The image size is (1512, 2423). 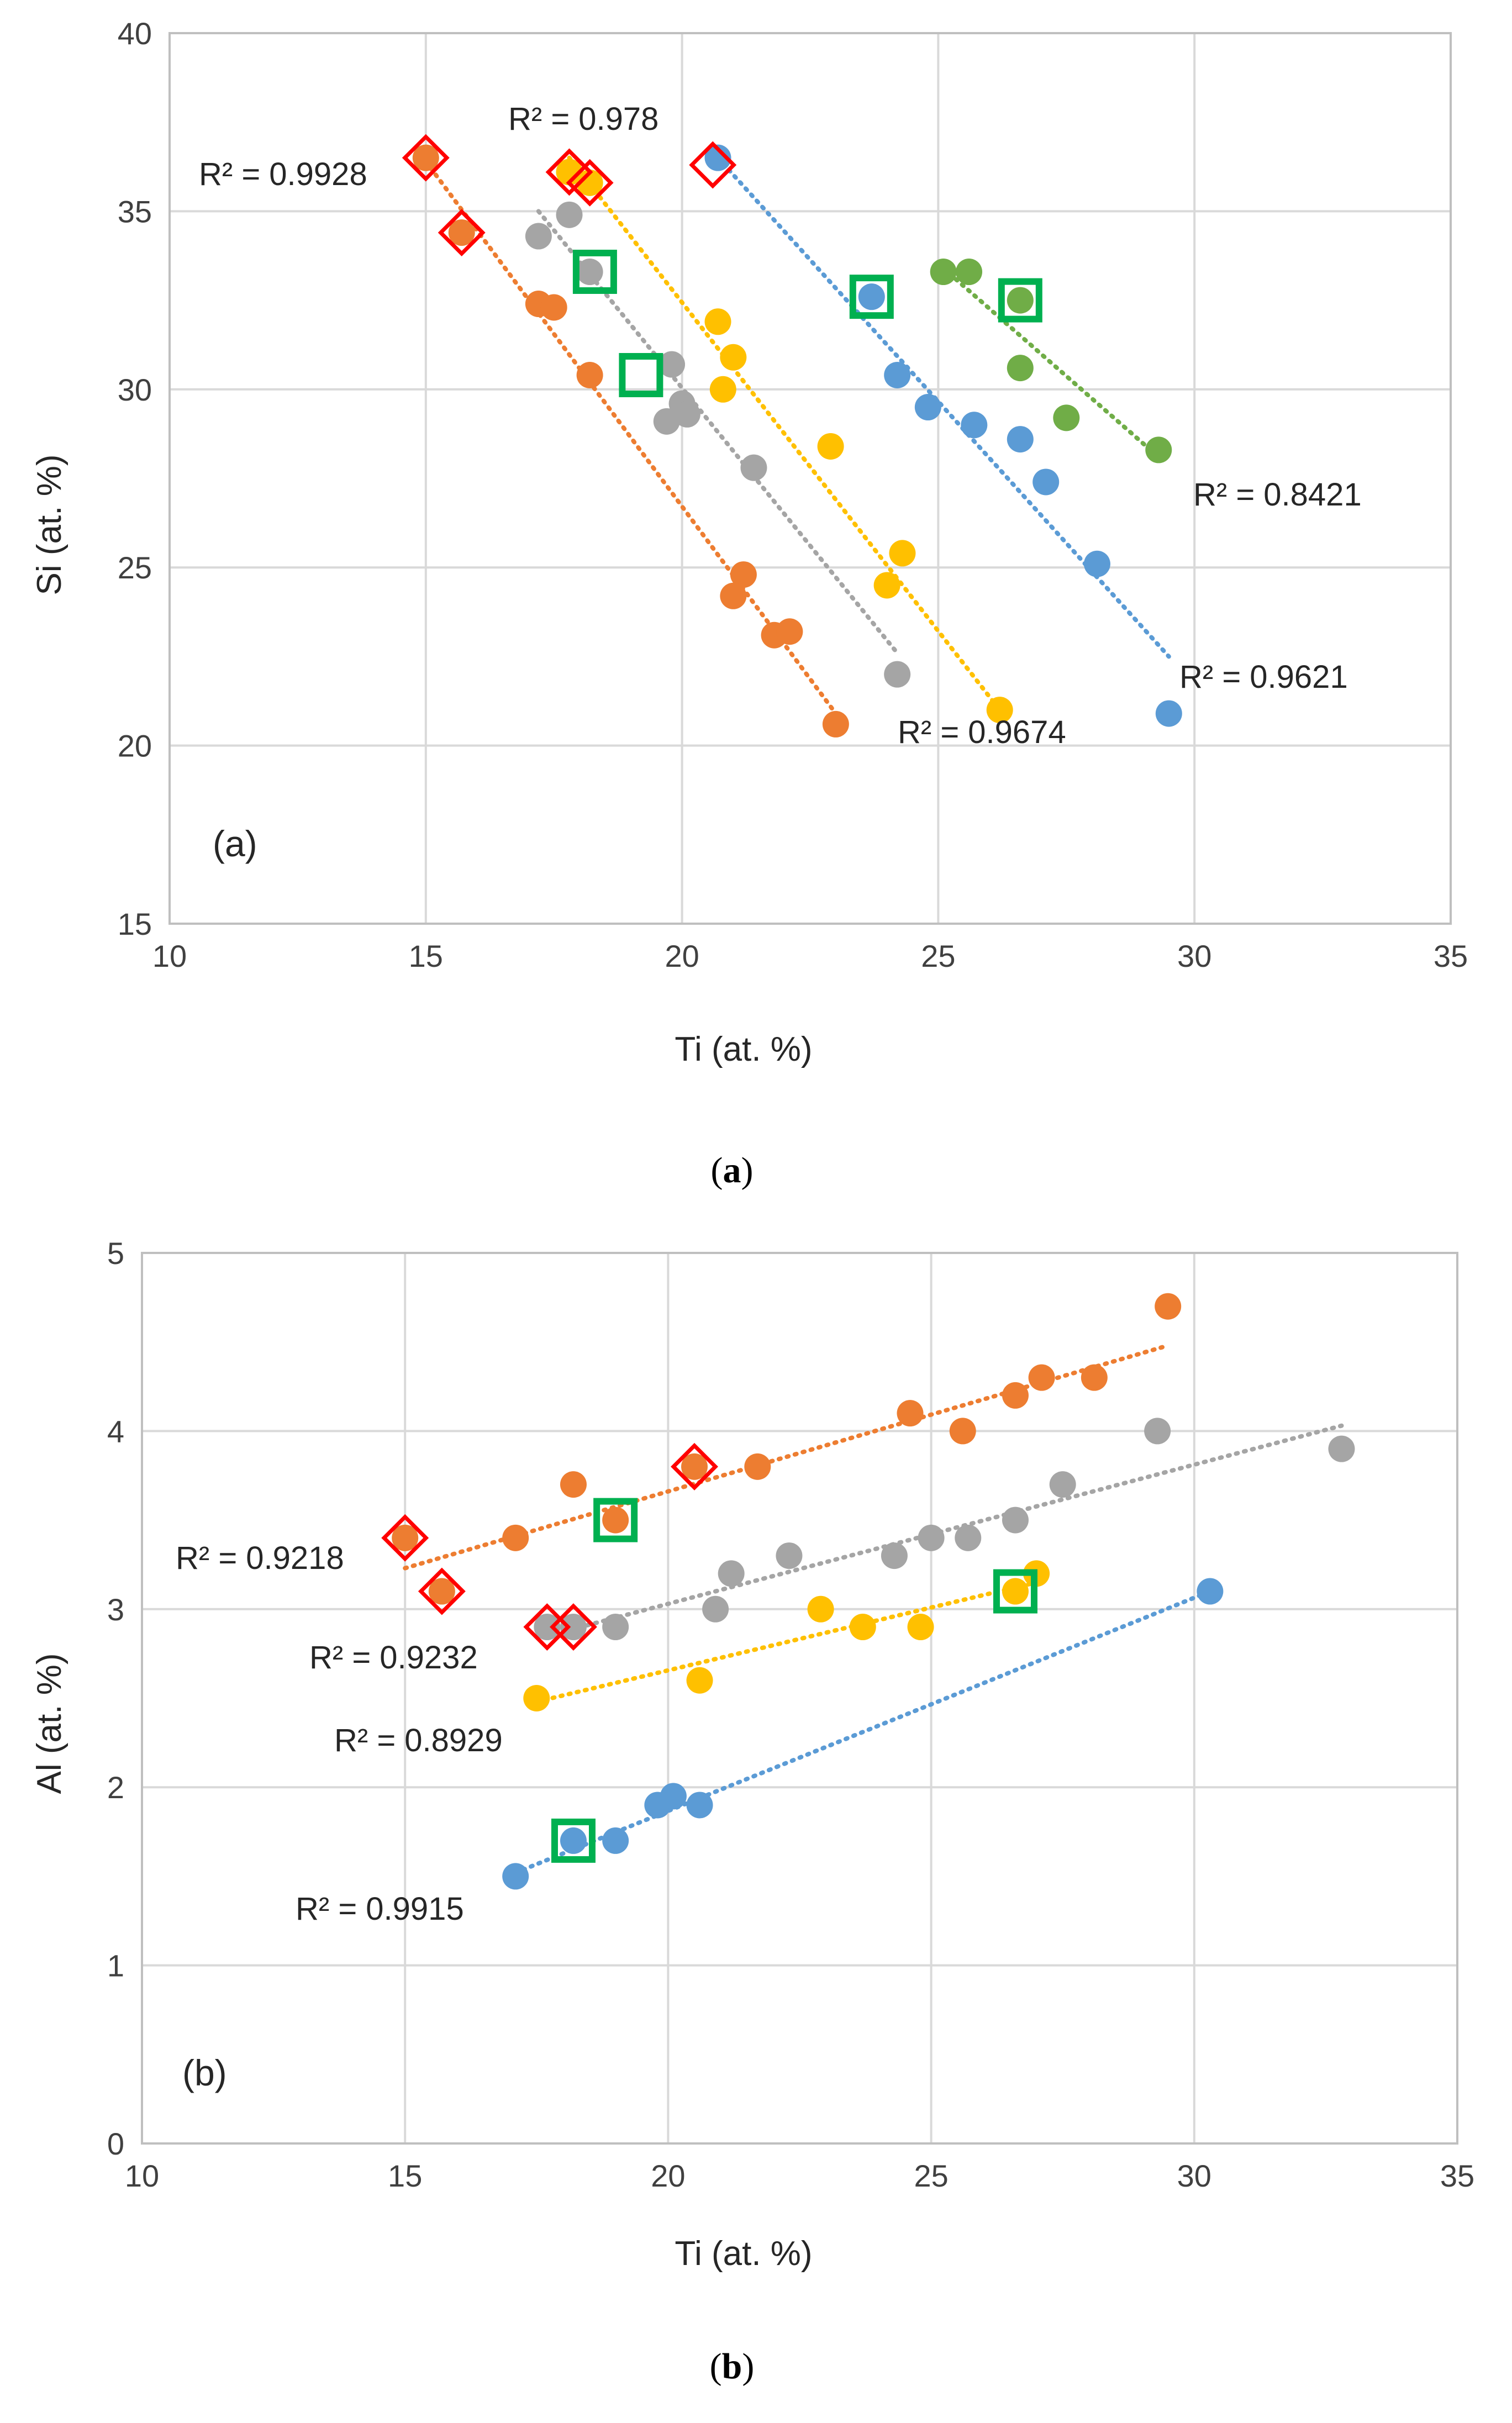 What do you see at coordinates (135, 479) in the screenshot?
I see `chart-a-y-ticks: 15 20 25 30 35 40` at bounding box center [135, 479].